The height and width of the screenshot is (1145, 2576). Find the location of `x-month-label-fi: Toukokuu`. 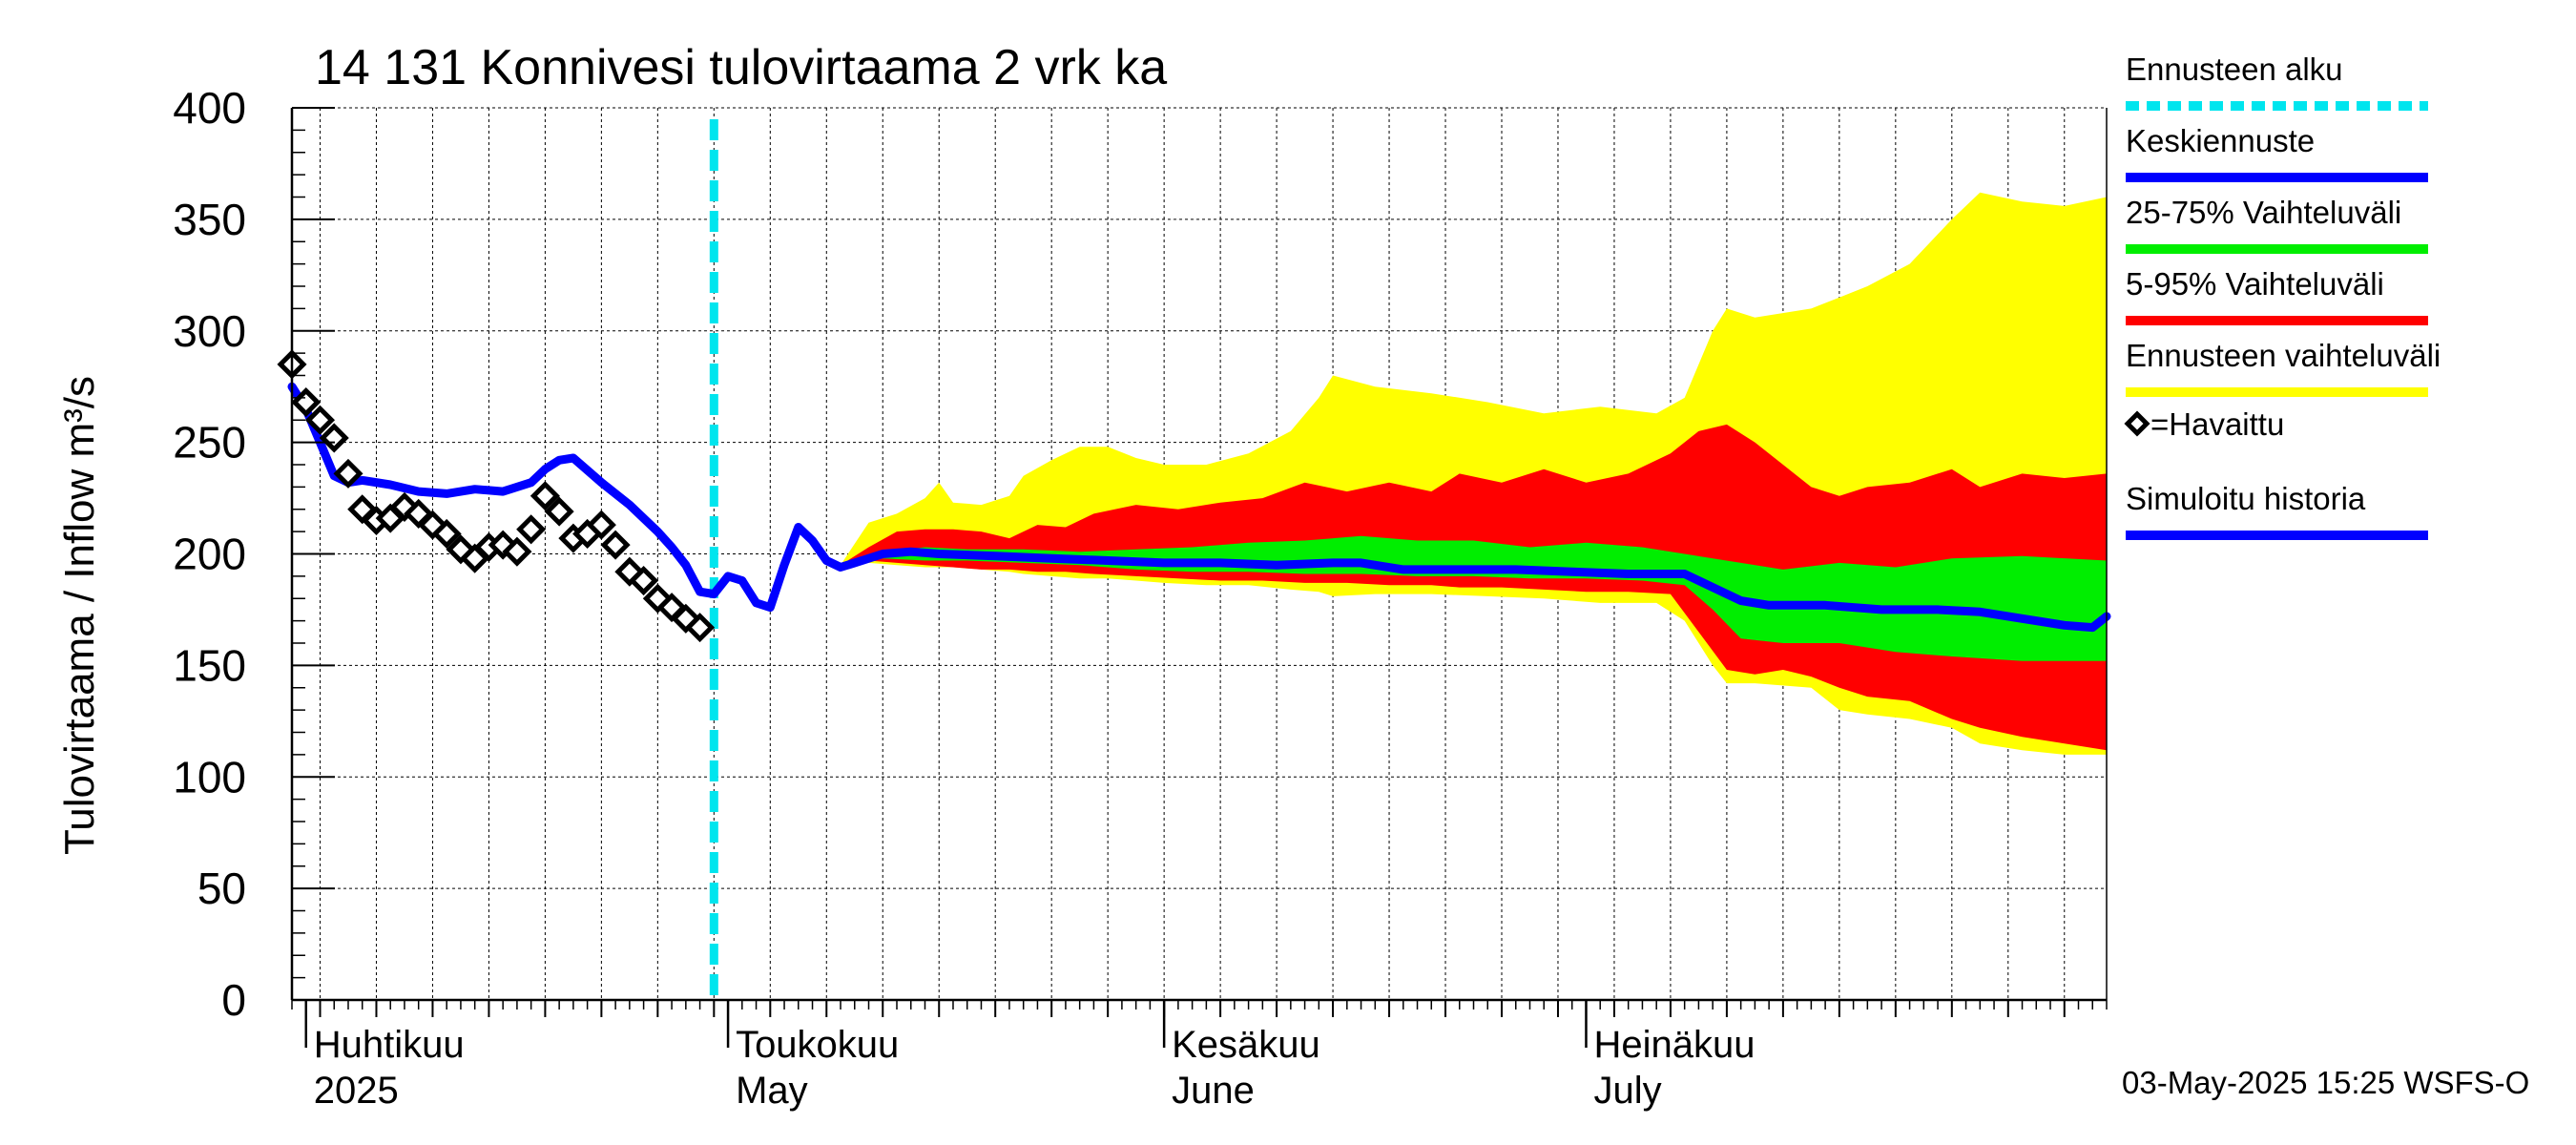

x-month-label-fi: Toukokuu is located at coordinates (817, 1045).